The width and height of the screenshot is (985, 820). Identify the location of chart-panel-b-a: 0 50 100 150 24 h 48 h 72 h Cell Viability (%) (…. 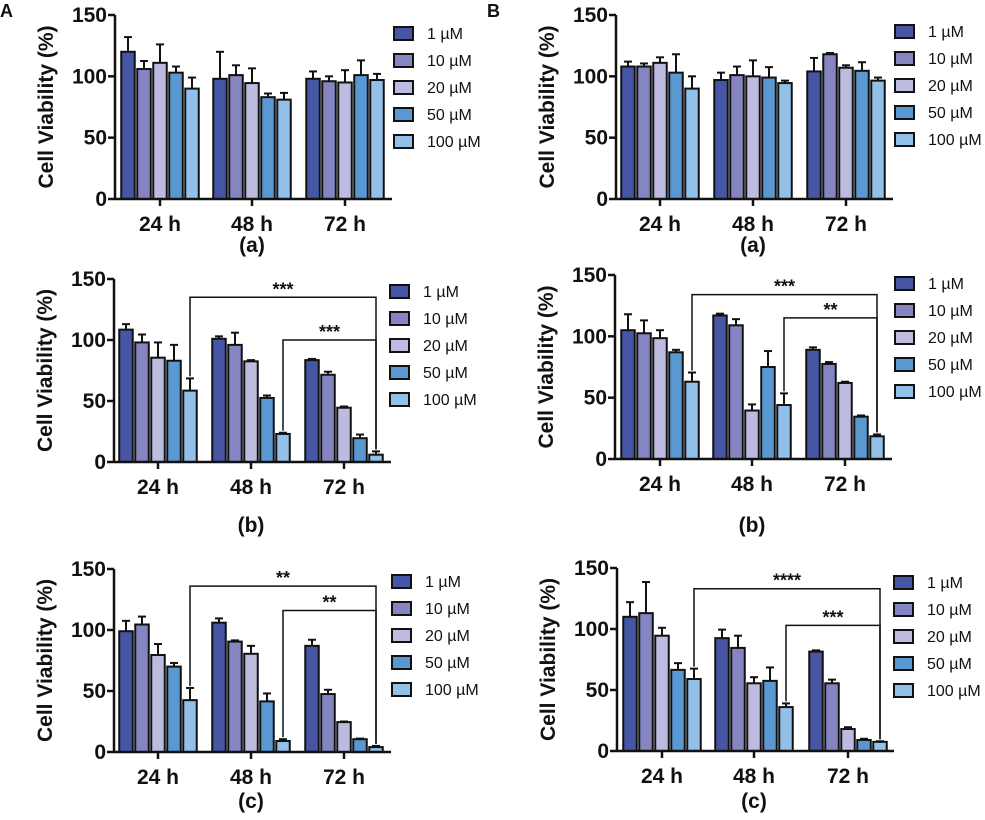
(759, 130).